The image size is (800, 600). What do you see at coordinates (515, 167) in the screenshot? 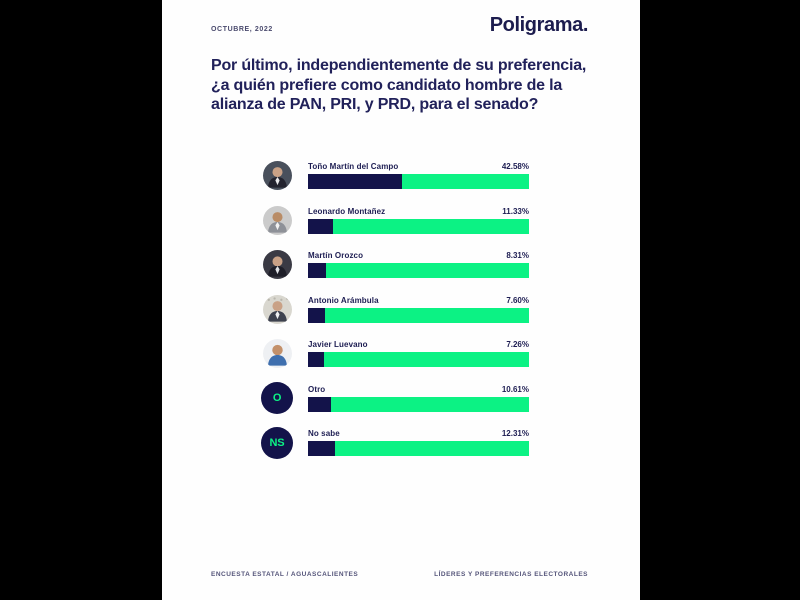
I see `candidate-percentage: 42.58%` at bounding box center [515, 167].